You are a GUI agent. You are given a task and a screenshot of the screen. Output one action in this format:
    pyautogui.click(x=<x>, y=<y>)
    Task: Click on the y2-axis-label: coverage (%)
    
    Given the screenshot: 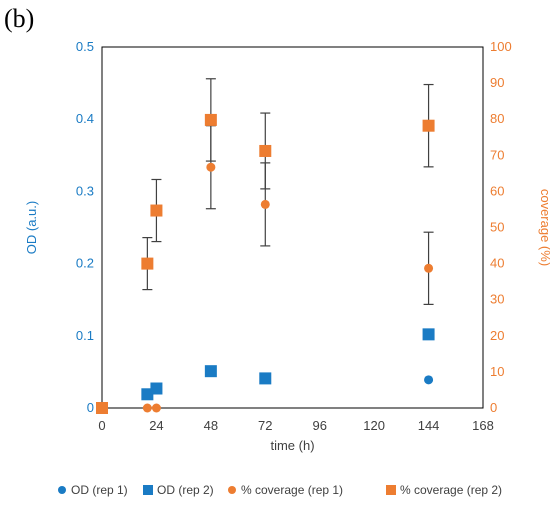 What is the action you would take?
    pyautogui.click(x=544, y=227)
    